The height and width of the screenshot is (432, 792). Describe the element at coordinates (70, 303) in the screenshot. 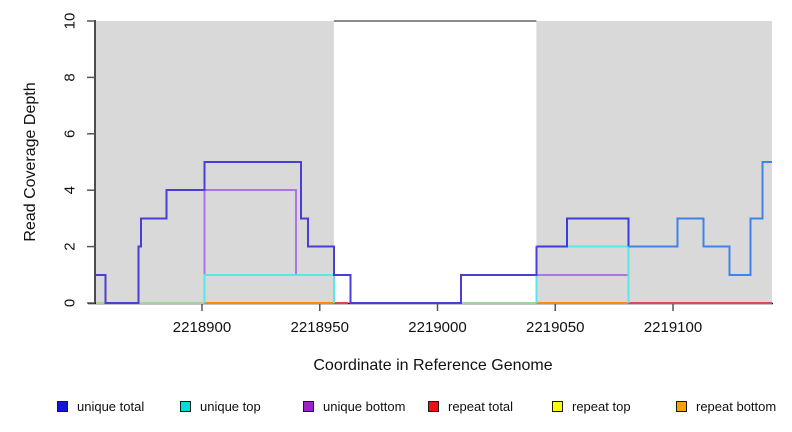

I see `y-tick-label: 0` at that location.